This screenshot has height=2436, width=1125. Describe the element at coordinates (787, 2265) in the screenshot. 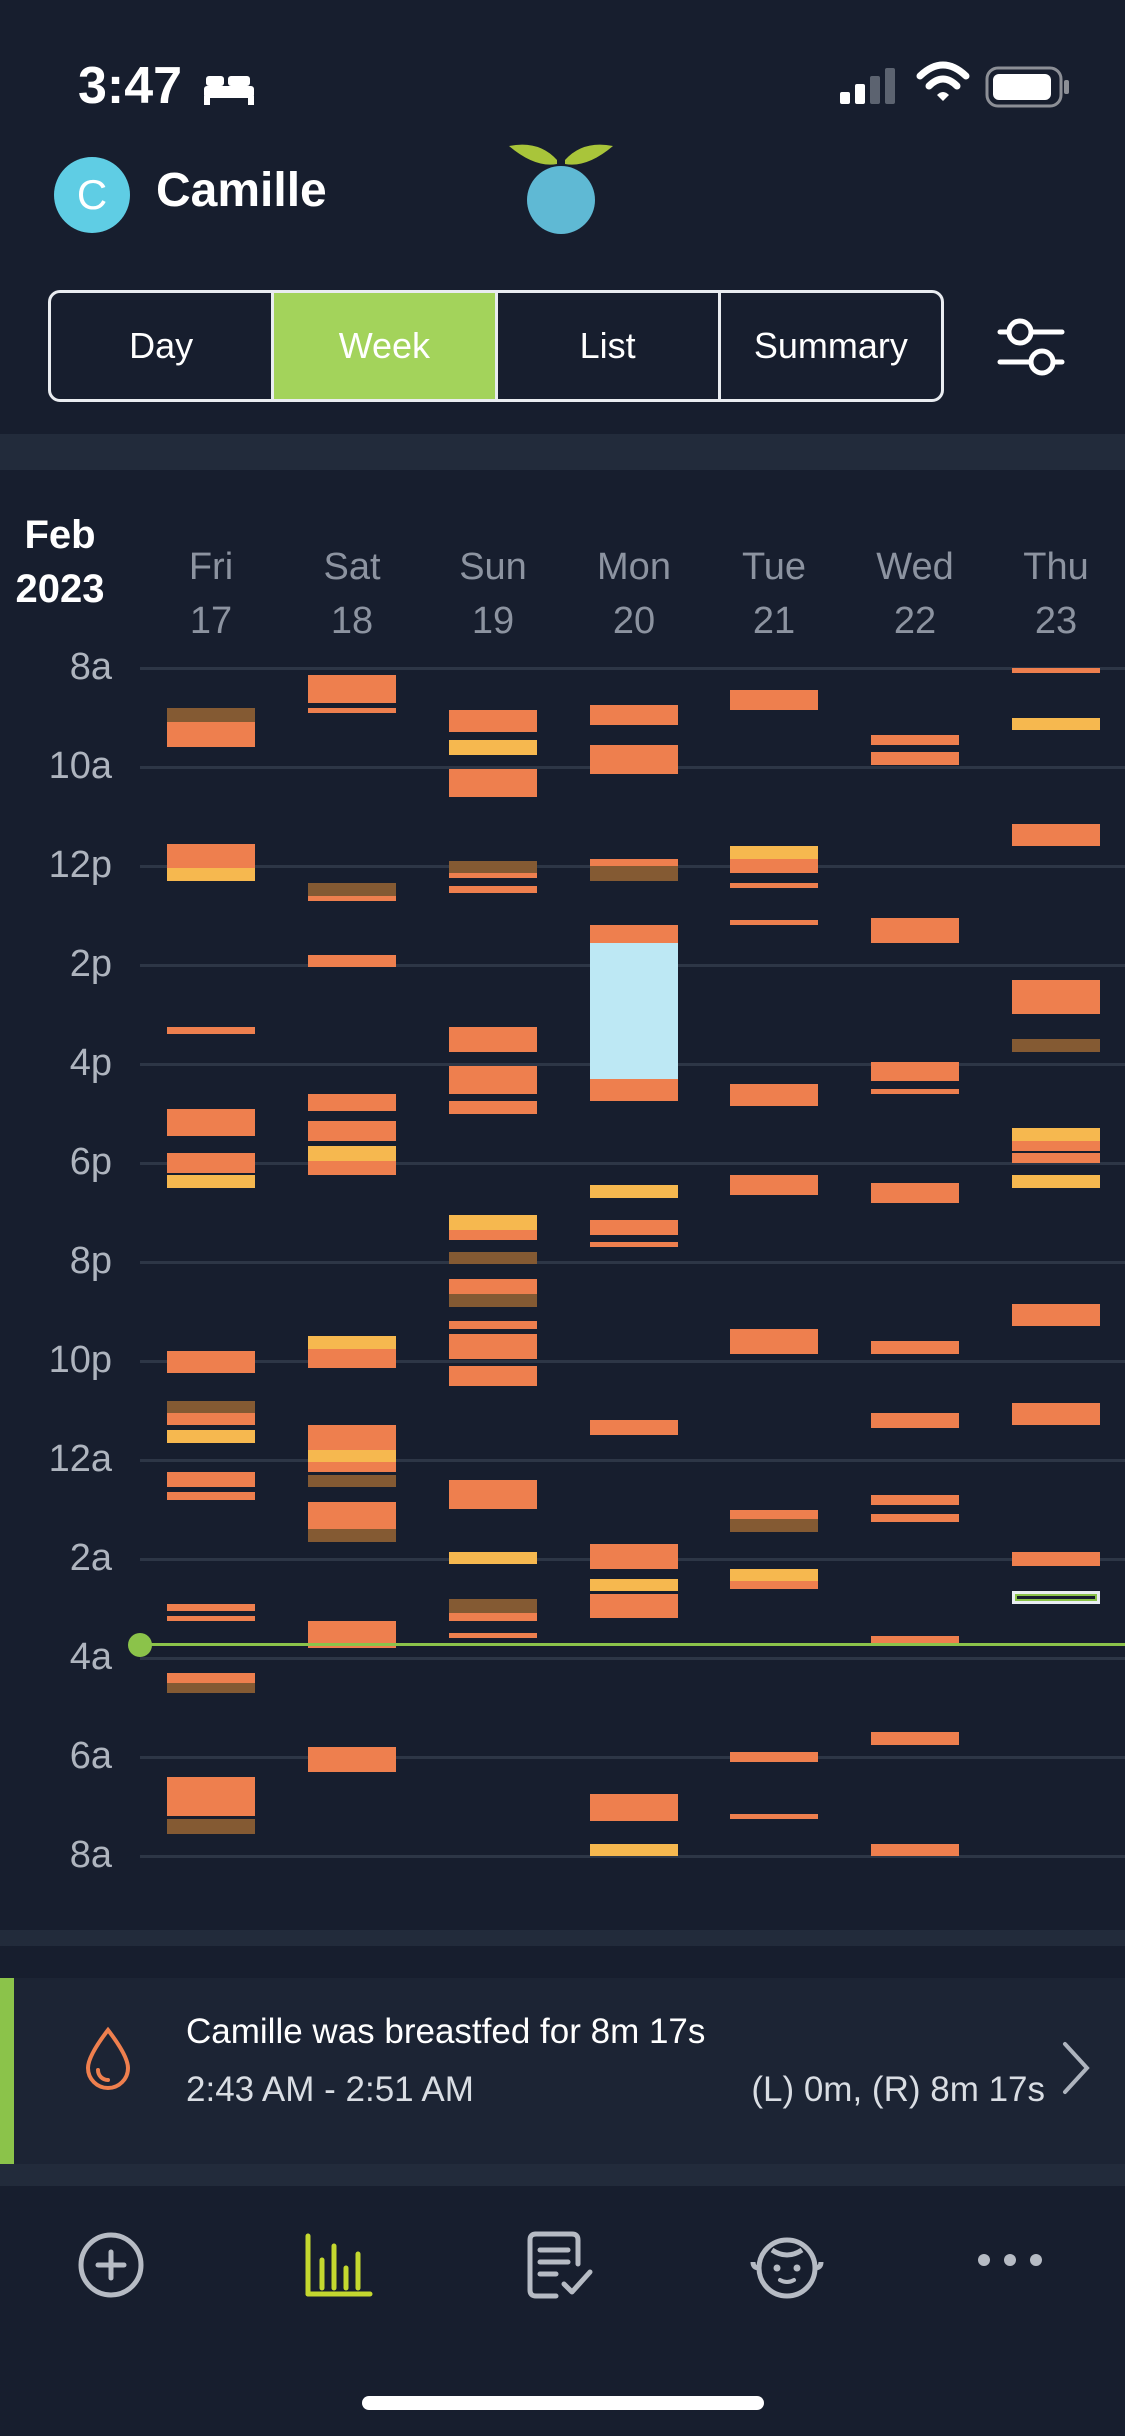

I see `baby-face-icon` at that location.